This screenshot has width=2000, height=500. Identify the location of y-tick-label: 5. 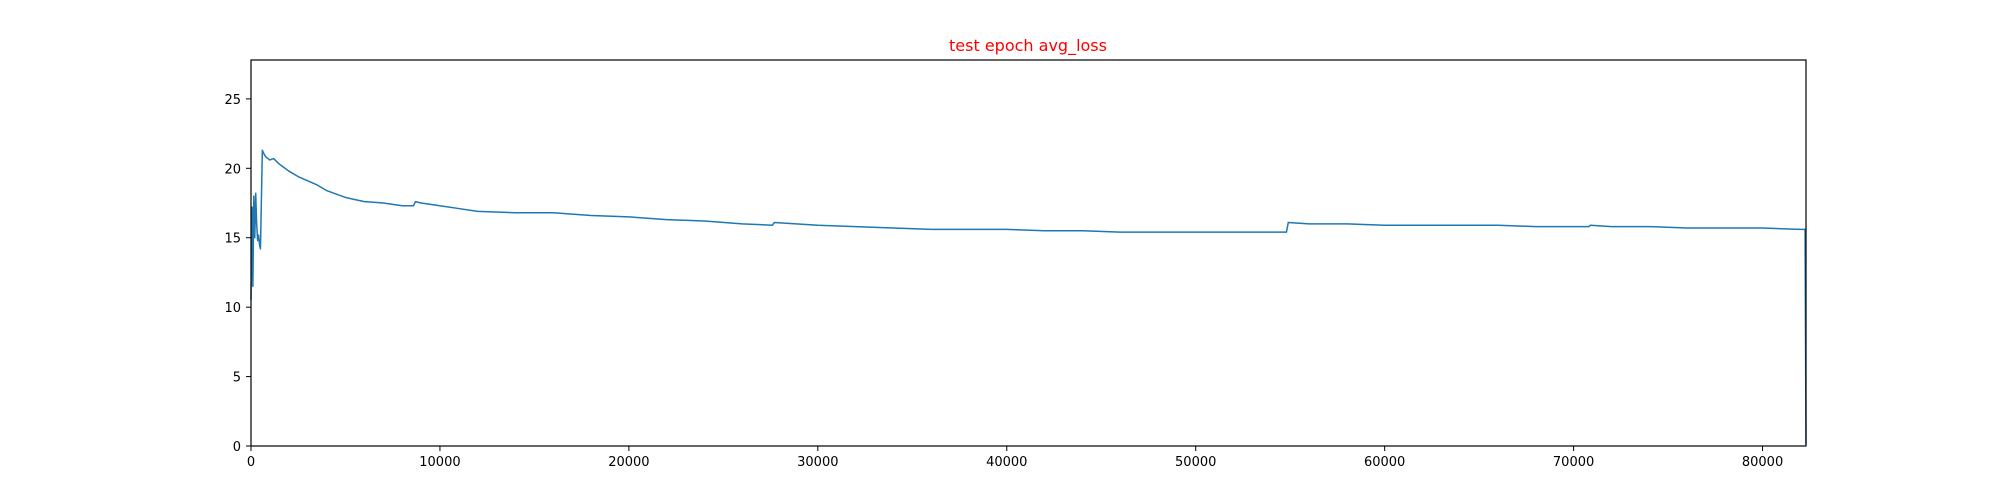
(237, 378).